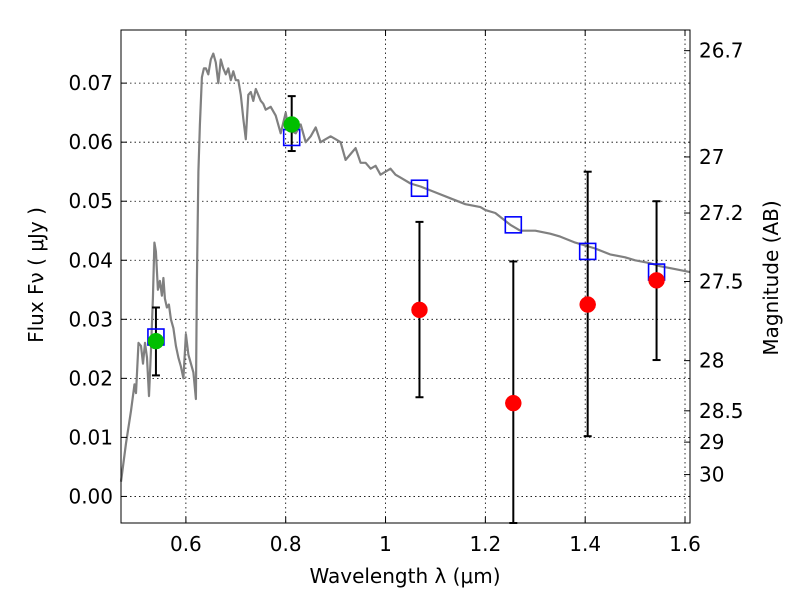 This screenshot has width=800, height=600. Describe the element at coordinates (90, 319) in the screenshot. I see `y-tick-label: 0.03` at that location.